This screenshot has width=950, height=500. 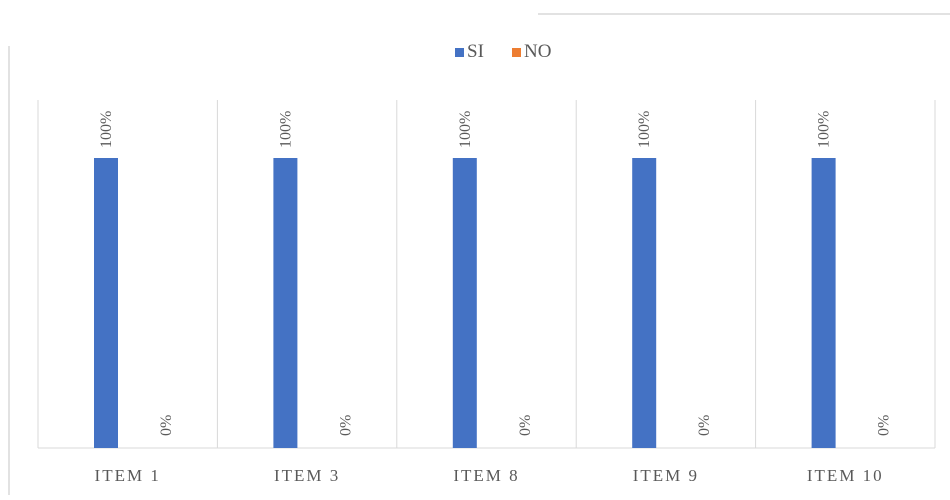 What do you see at coordinates (537, 51) in the screenshot?
I see `legend-label-no: NO` at bounding box center [537, 51].